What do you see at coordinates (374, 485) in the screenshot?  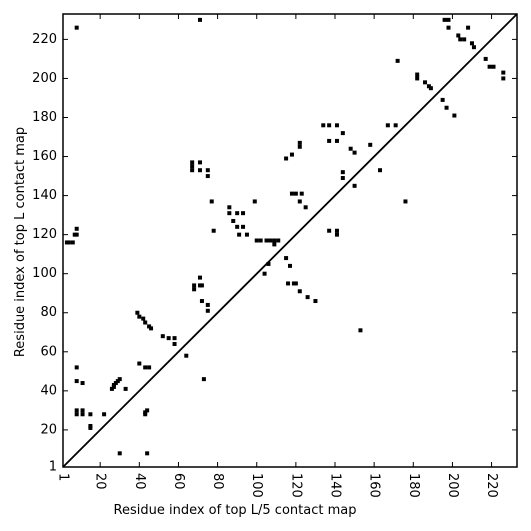 I see `x-tick-label: 160` at bounding box center [374, 485].